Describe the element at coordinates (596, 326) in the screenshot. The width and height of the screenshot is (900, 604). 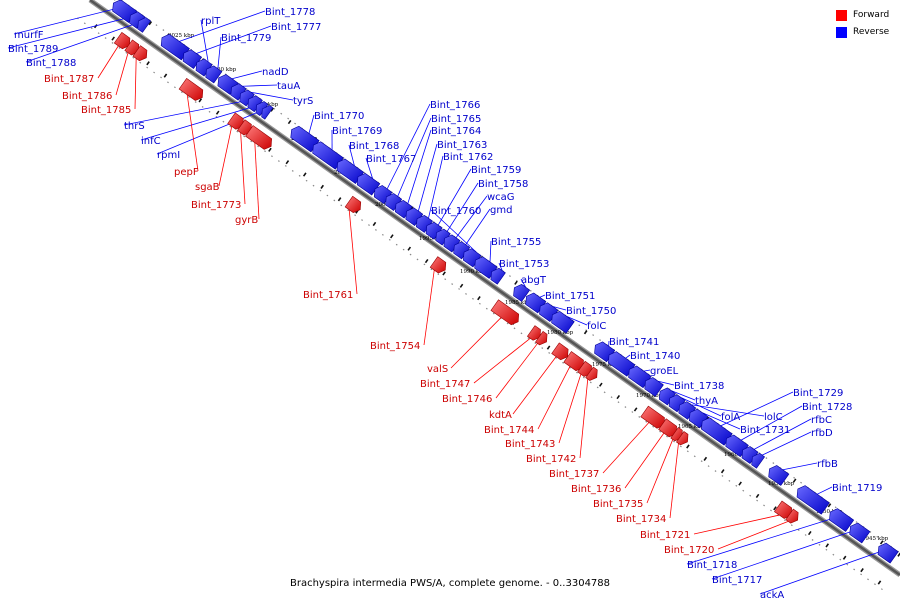
I see `gene-label-folc: folC` at that location.